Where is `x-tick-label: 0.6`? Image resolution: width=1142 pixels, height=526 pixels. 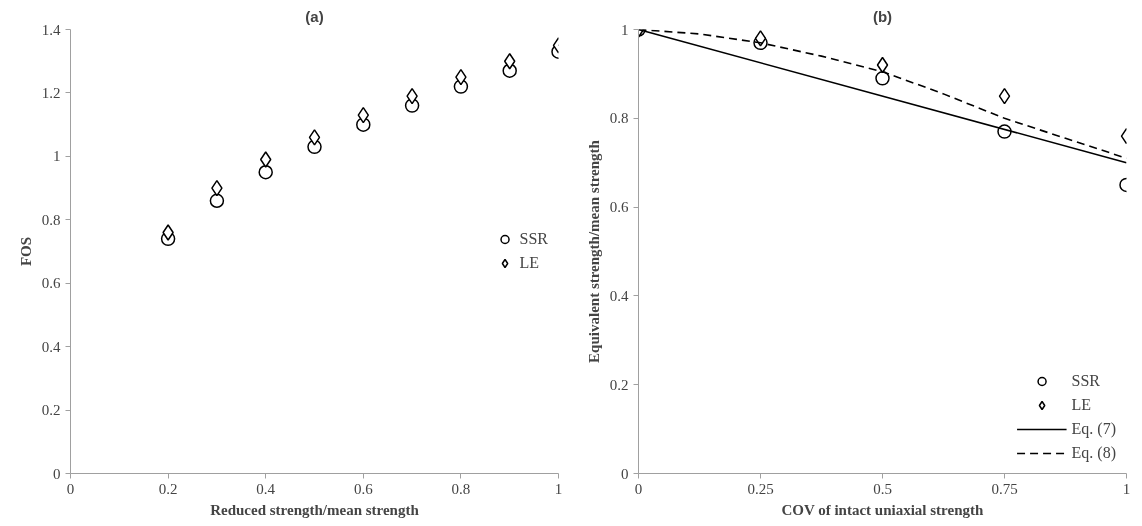
x-tick-label: 0.6 is located at coordinates (363, 488).